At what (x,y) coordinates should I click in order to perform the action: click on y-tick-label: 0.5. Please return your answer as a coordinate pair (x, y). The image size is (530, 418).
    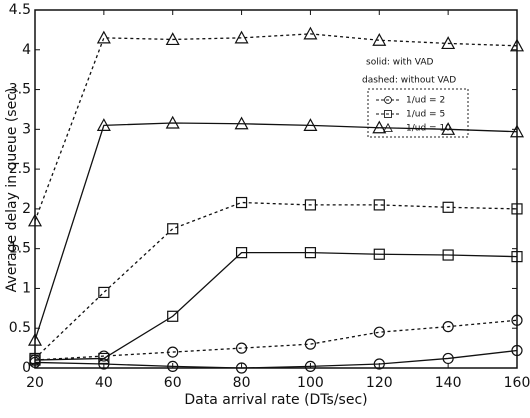
    Looking at the image, I should click on (20, 328).